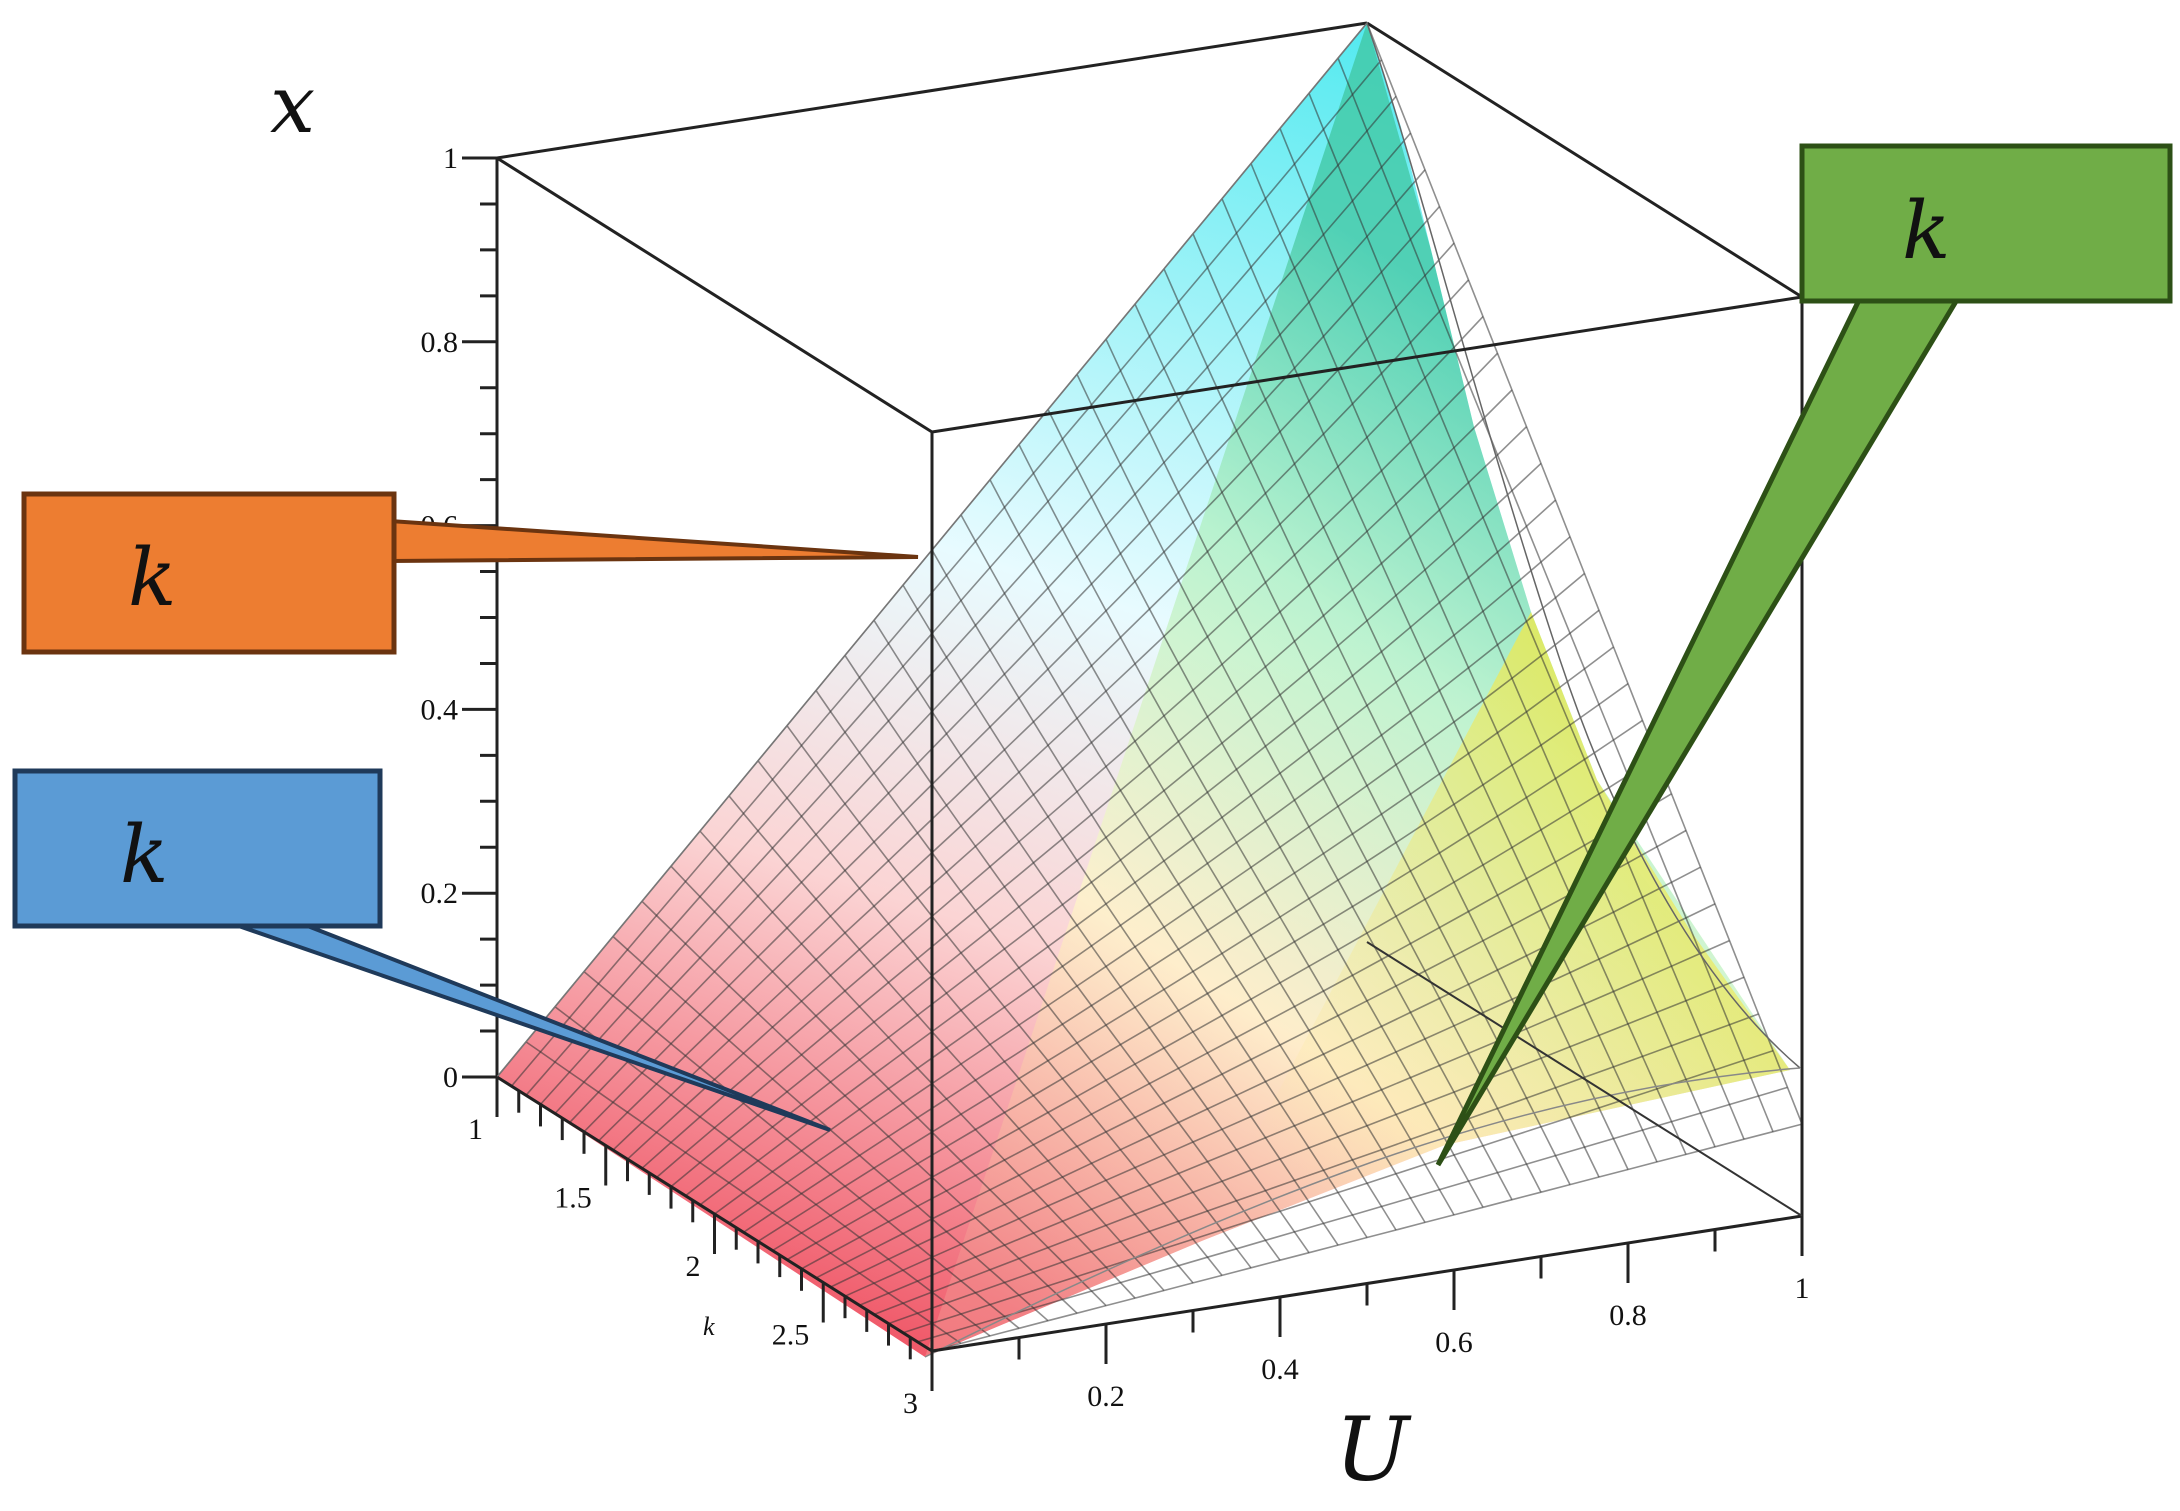 Image resolution: width=2180 pixels, height=1511 pixels. I want to click on z-tick-label: 0, so click(450, 1077).